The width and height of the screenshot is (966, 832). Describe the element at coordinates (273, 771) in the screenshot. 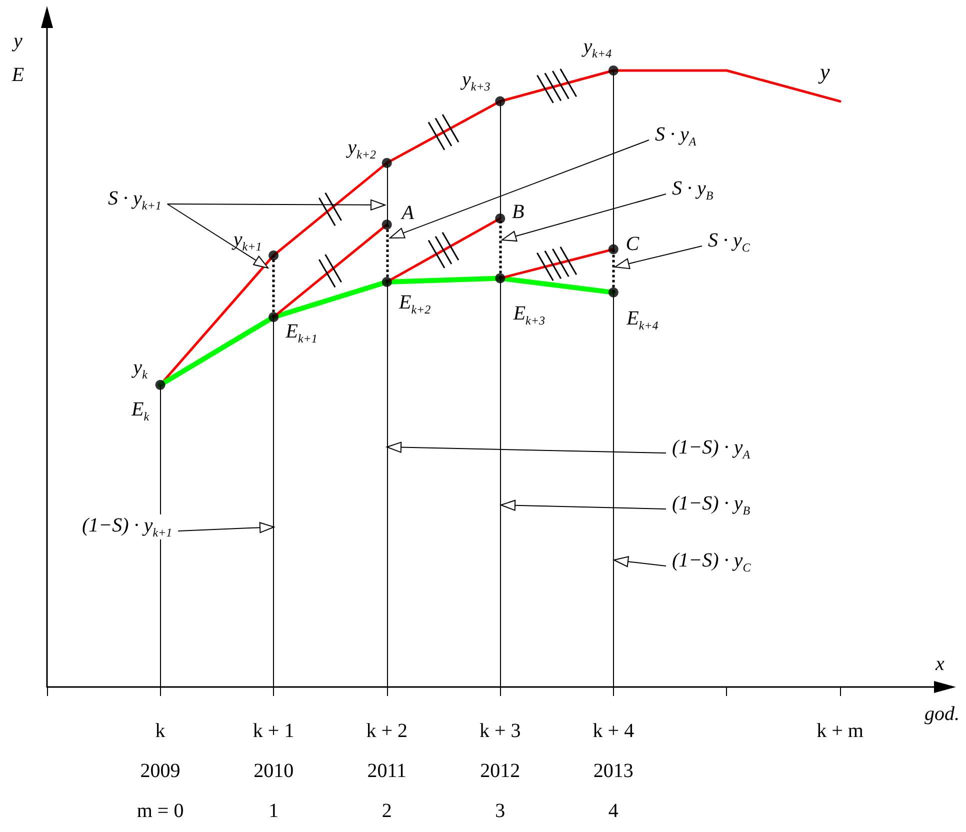

I see `x-tick-label: k + 1 2010 1` at that location.